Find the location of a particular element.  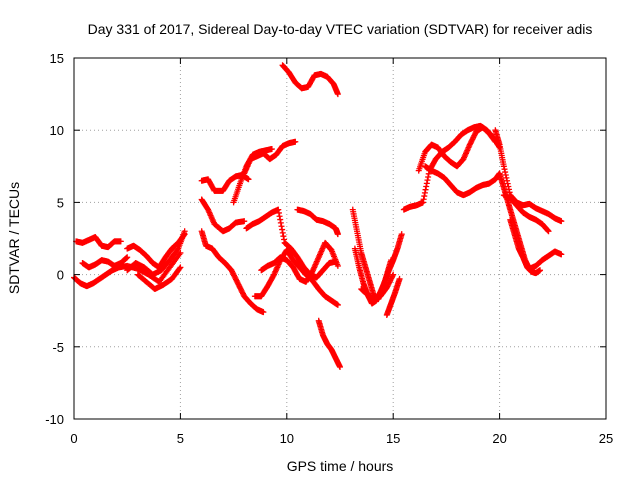

x-tick-label: 15 is located at coordinates (393, 438).